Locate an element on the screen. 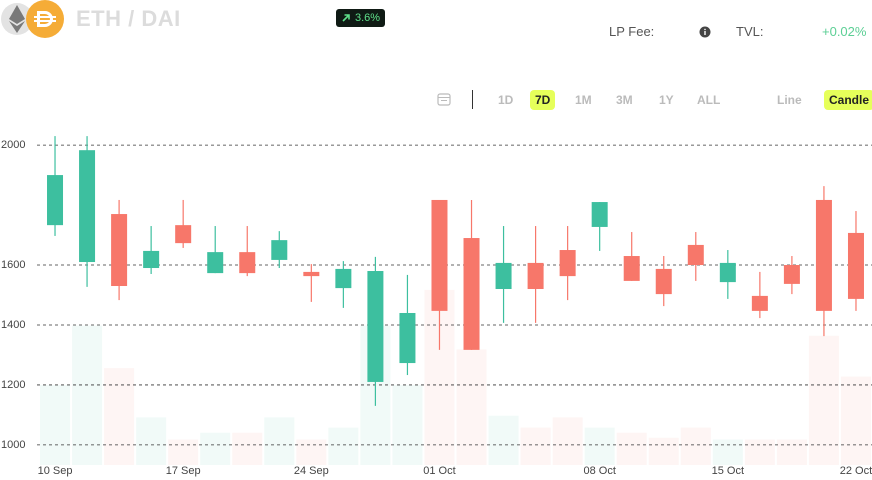 The image size is (872, 480). y-tick-label: 1400 is located at coordinates (13, 325).